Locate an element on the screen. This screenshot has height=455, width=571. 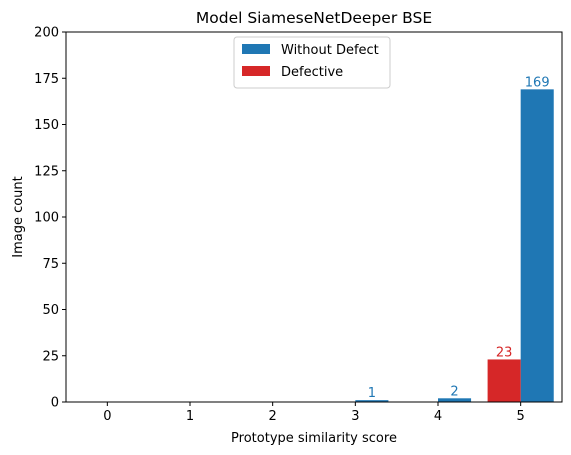
bar-value-label: 1 is located at coordinates (372, 393).